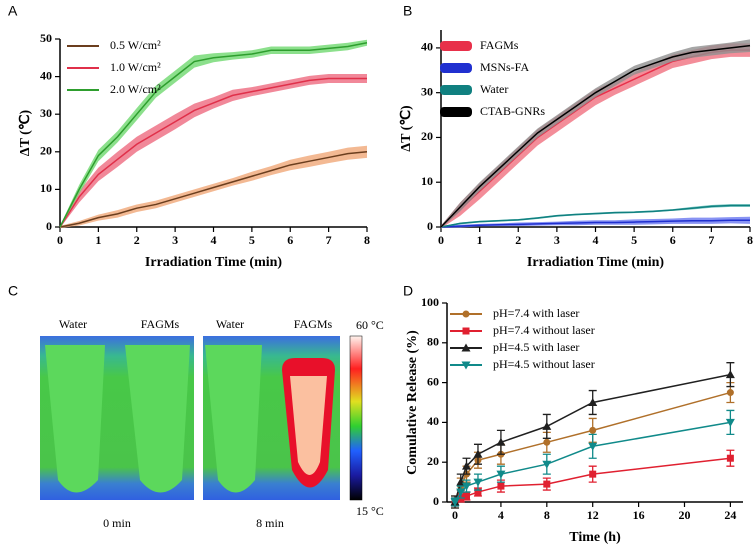 The image size is (755, 557). Describe the element at coordinates (504, 67) in the screenshot. I see `legend-label: MSNs-FA` at that location.